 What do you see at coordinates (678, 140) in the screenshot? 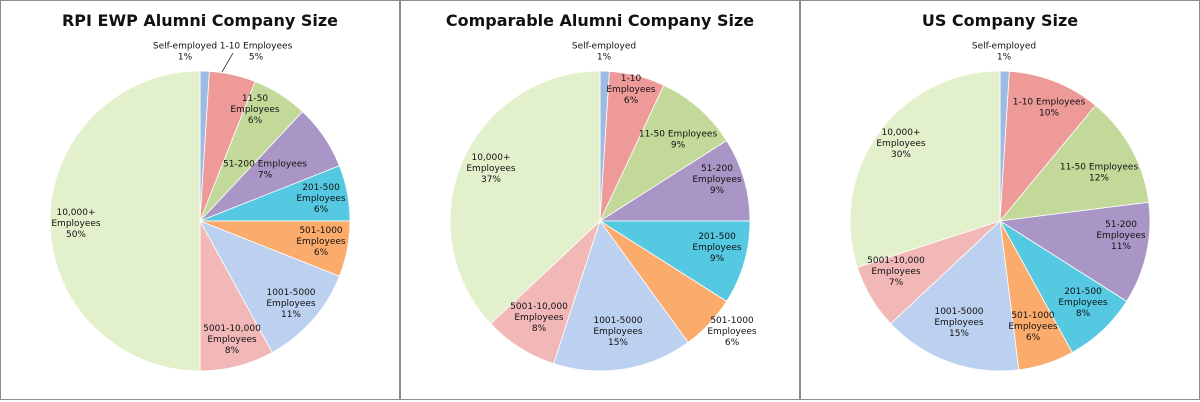
I see `data-label: 11-50 Employees 9%` at bounding box center [678, 140].